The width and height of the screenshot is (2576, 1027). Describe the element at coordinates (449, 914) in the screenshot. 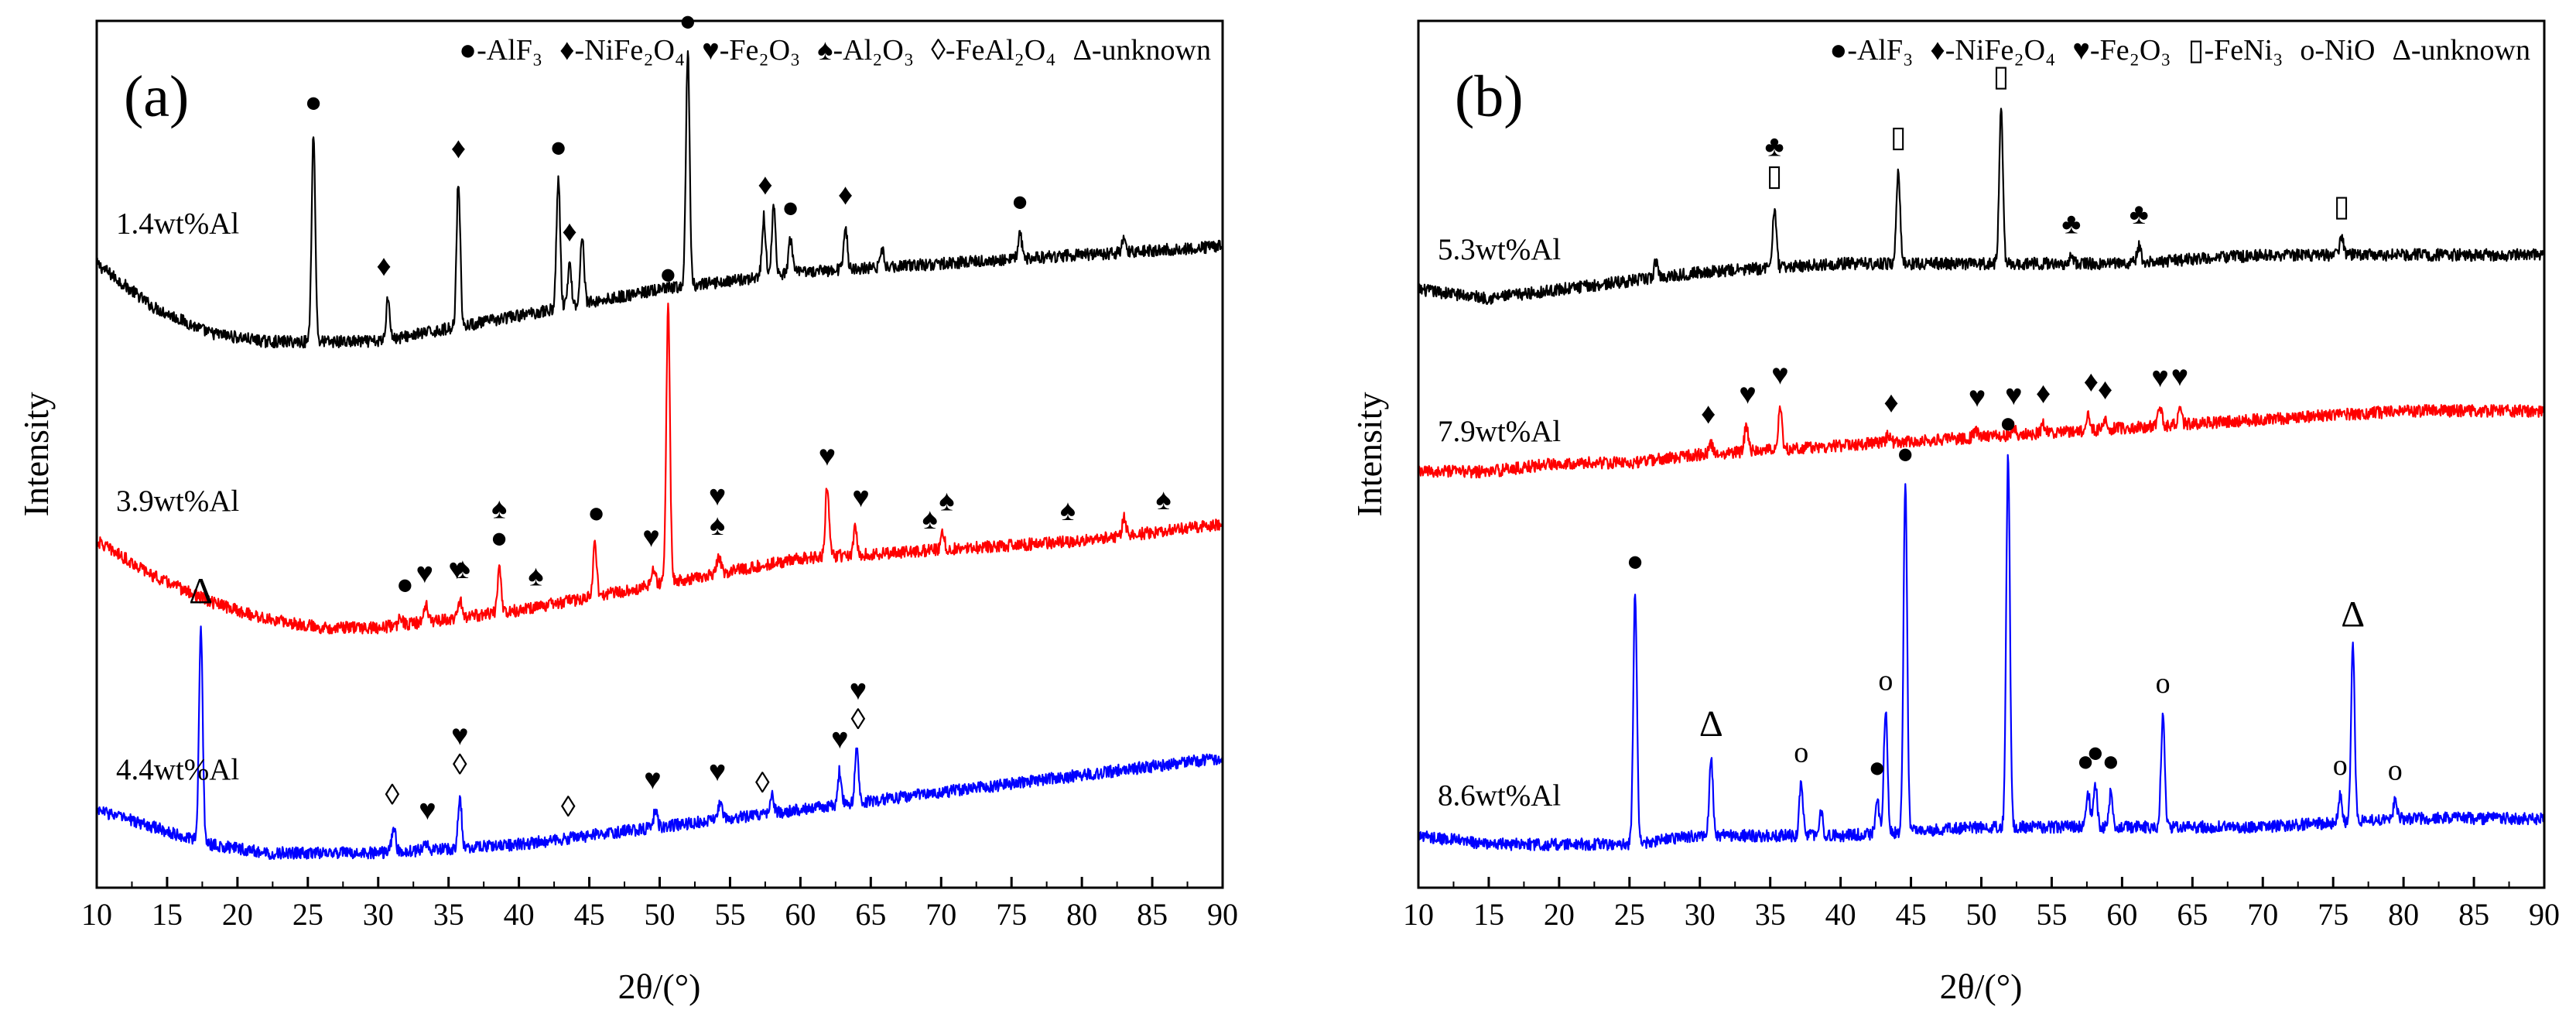

I see `x-tick-label: 35` at that location.